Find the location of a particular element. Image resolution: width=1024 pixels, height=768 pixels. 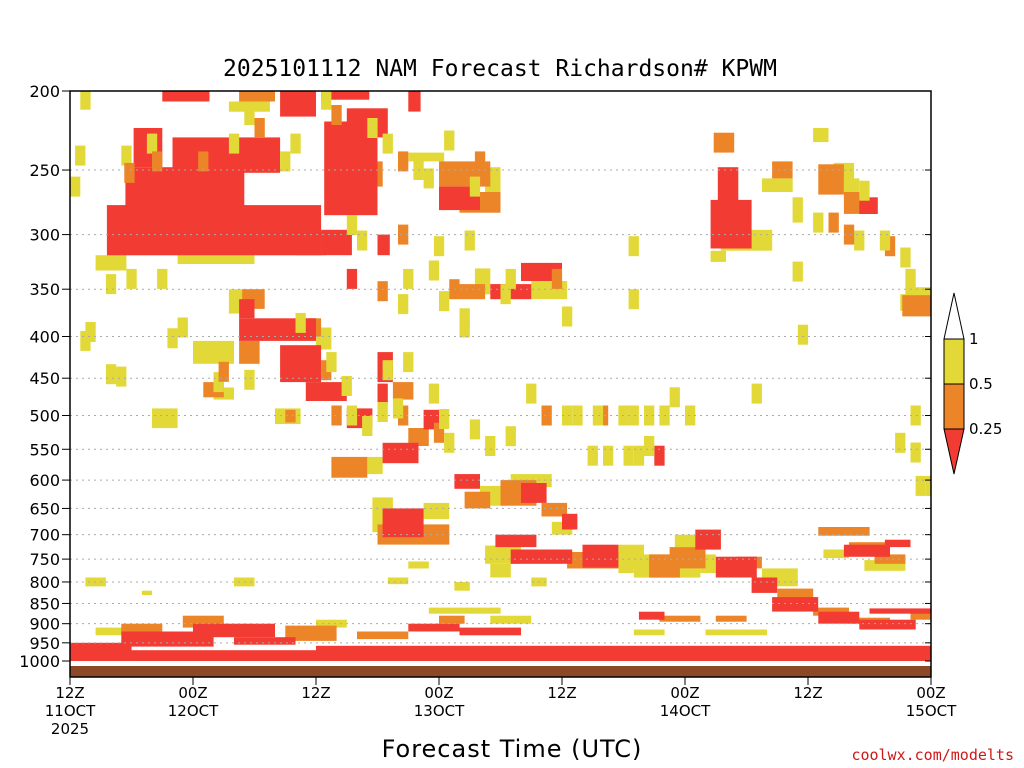

ytick-label-700: 700 is located at coordinates (44, 535).